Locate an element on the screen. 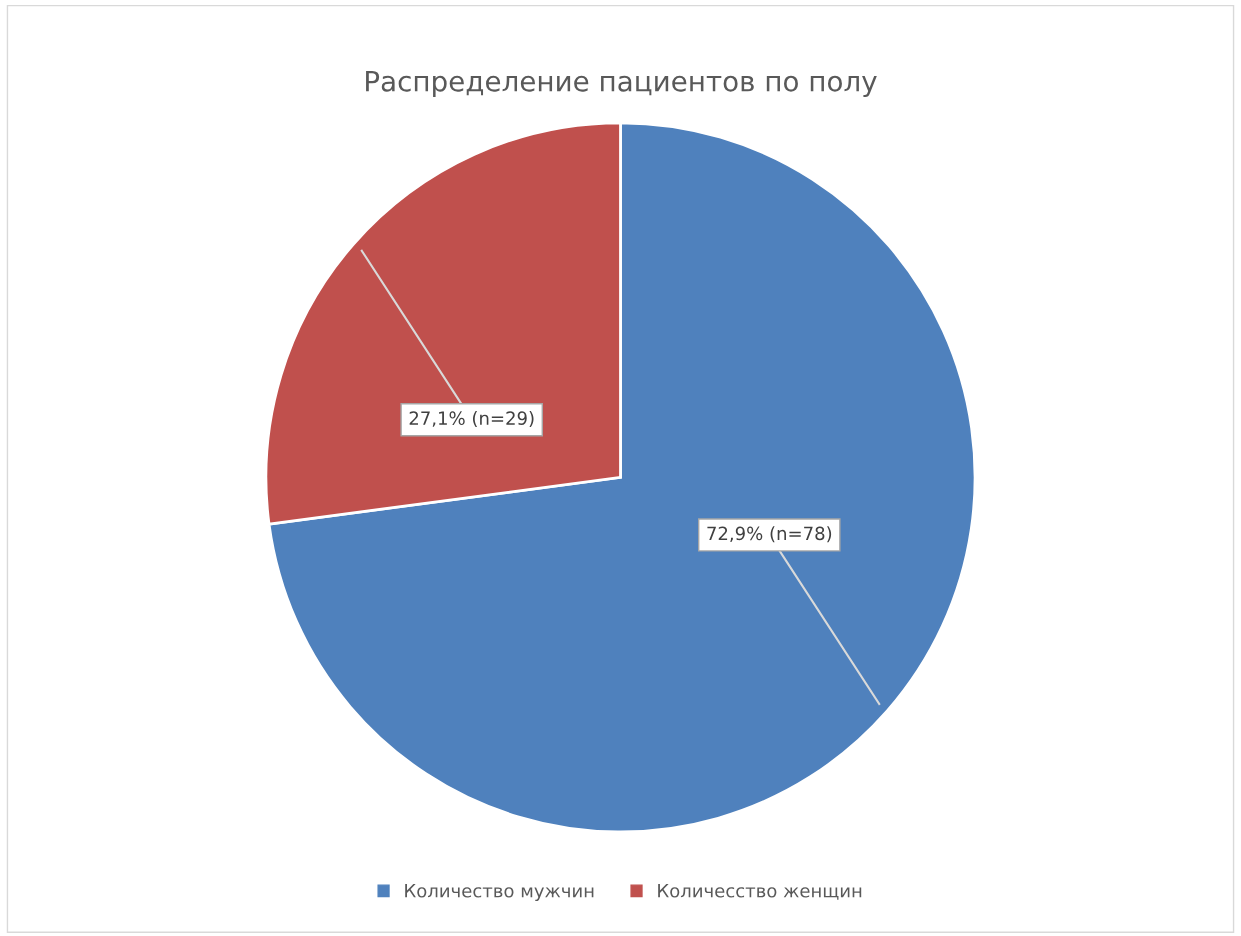 Image resolution: width=1241 pixels, height=936 pixels. legend-label: Количесство женщин is located at coordinates (760, 892).